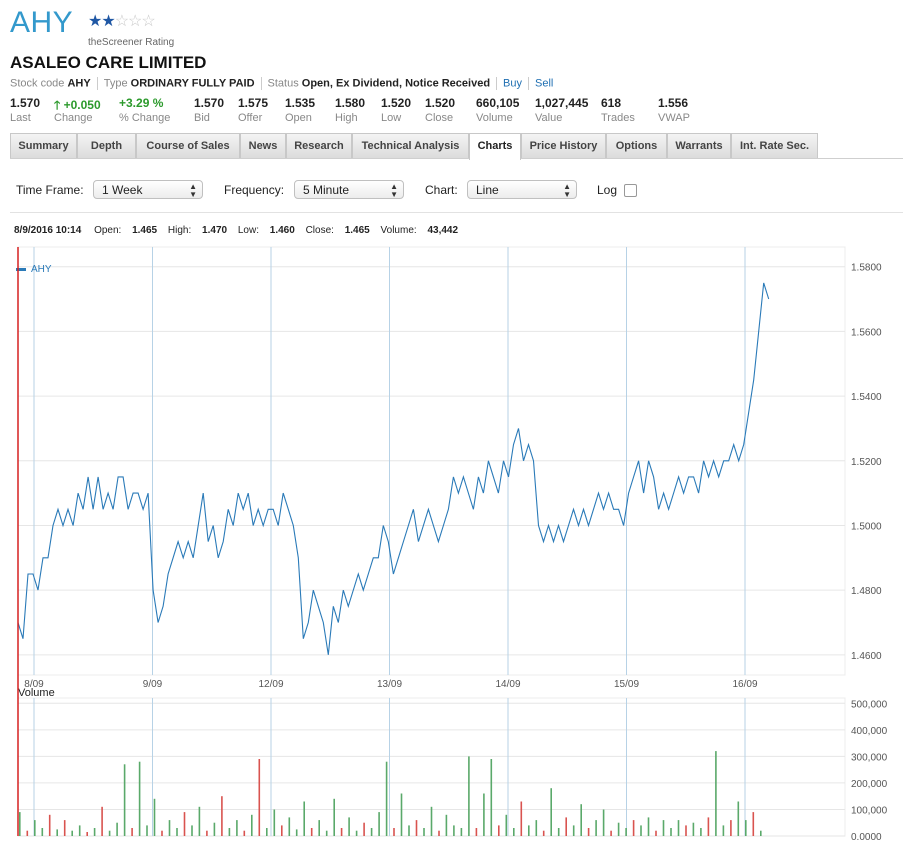  What do you see at coordinates (266, 230) in the screenshot?
I see `quote-low: Low: 1.460` at bounding box center [266, 230].